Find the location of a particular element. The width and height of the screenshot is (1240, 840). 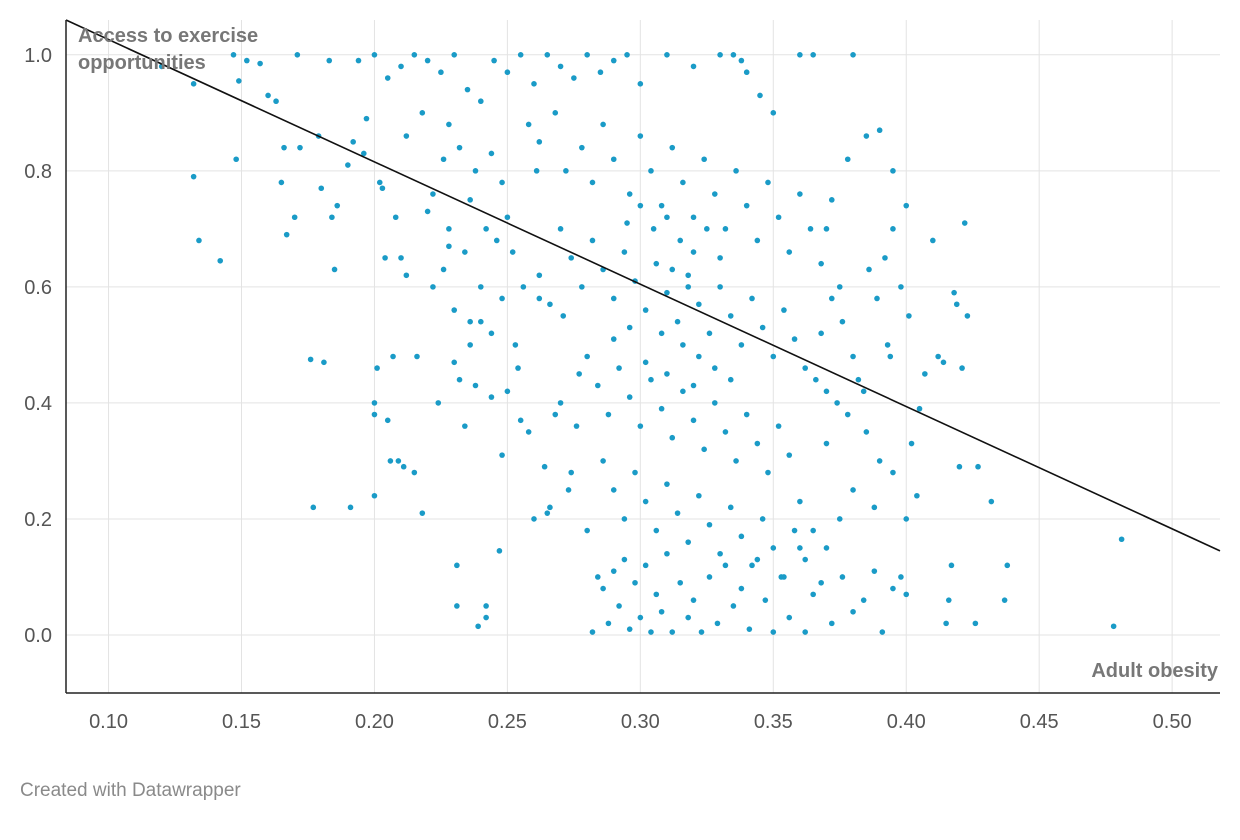

x-tick-label: 0.35 is located at coordinates (773, 722).